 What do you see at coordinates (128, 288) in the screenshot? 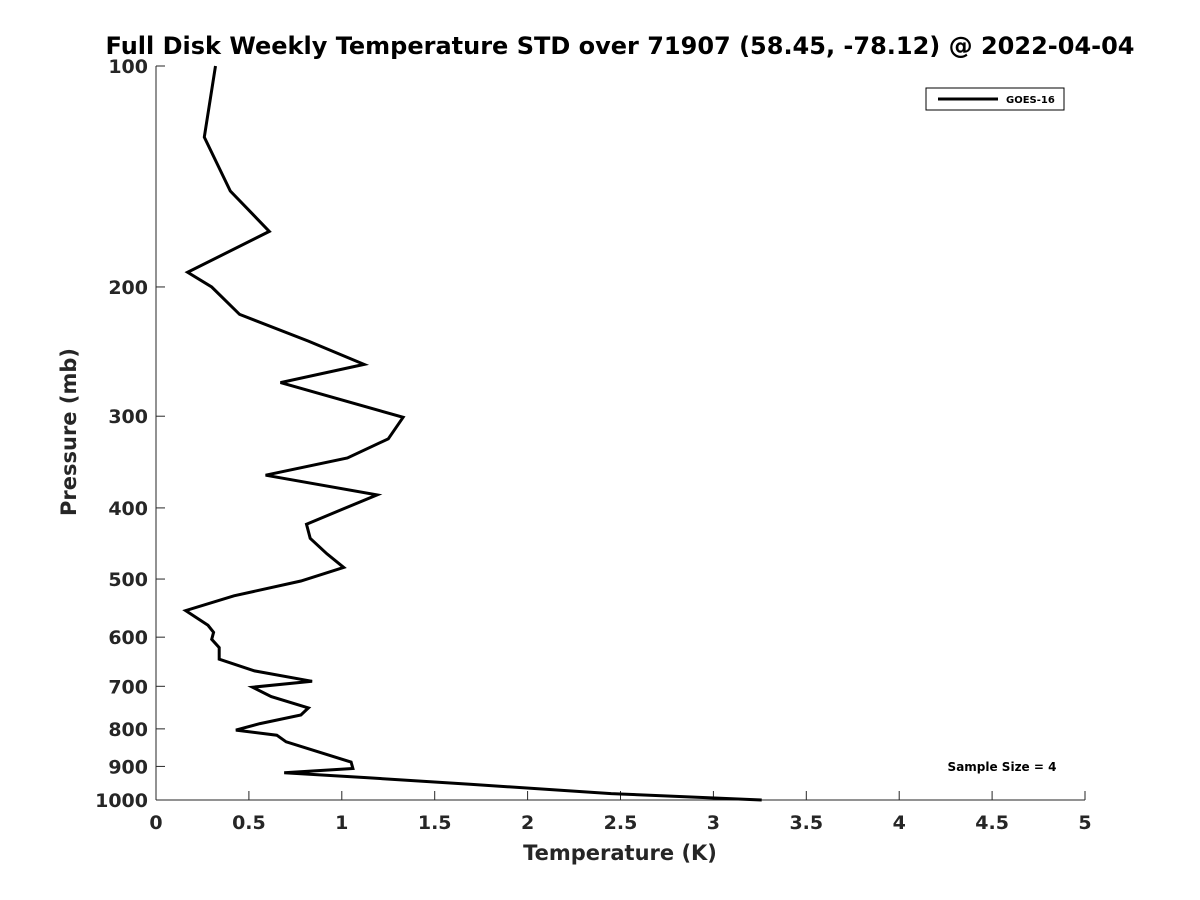
I see `y-tick-label: 200` at bounding box center [128, 288].